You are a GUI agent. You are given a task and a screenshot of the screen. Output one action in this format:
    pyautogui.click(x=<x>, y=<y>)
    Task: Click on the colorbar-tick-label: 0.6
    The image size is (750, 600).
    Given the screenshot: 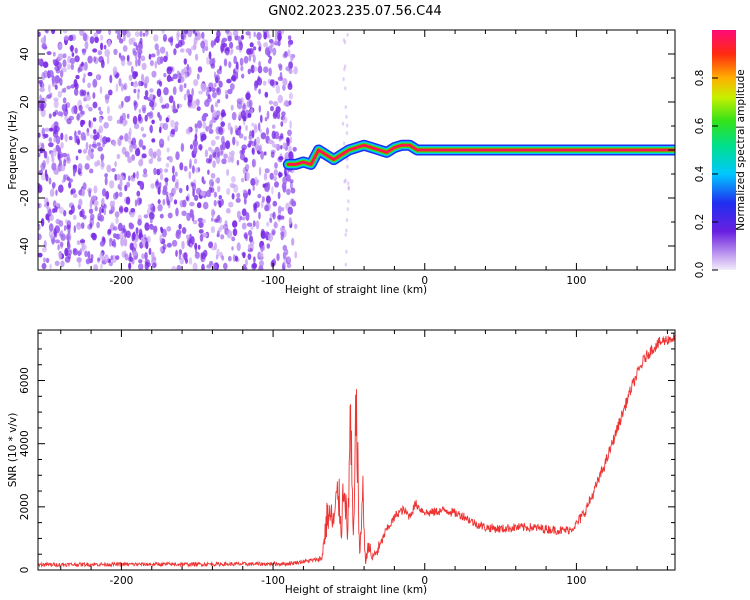 What is the action you would take?
    pyautogui.click(x=700, y=125)
    